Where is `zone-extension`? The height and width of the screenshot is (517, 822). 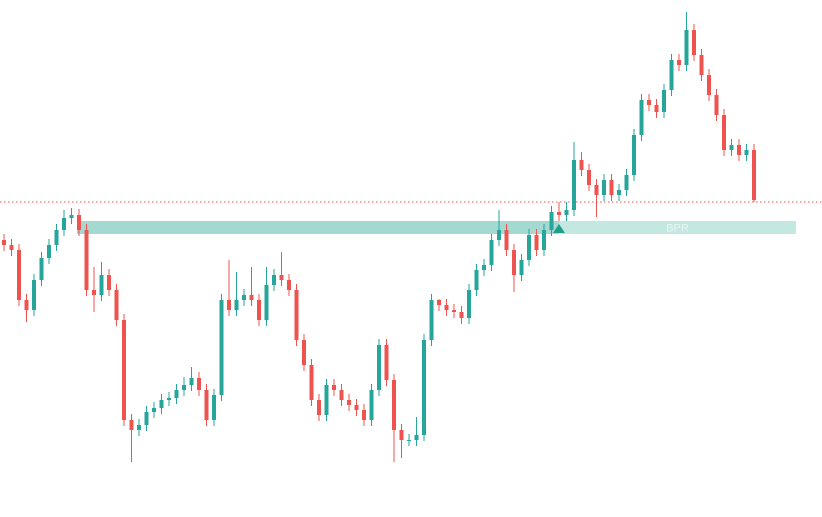 zone-extension is located at coordinates (677, 227).